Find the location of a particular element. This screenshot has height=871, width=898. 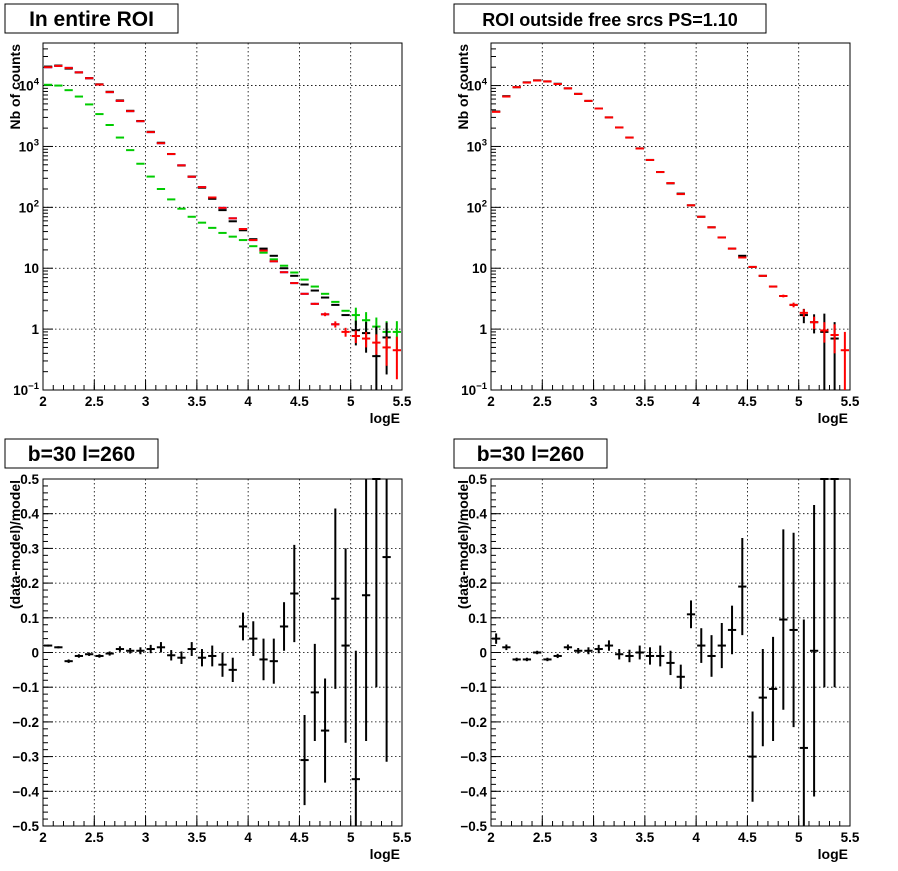

y-tick-label: 0.4 is located at coordinates (477, 514).